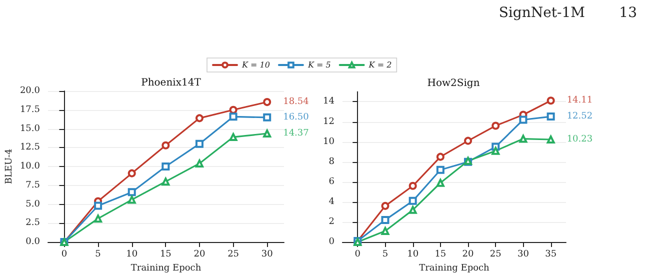  What do you see at coordinates (329, 101) in the screenshot?
I see `y-tick-label: 14` at bounding box center [329, 101].